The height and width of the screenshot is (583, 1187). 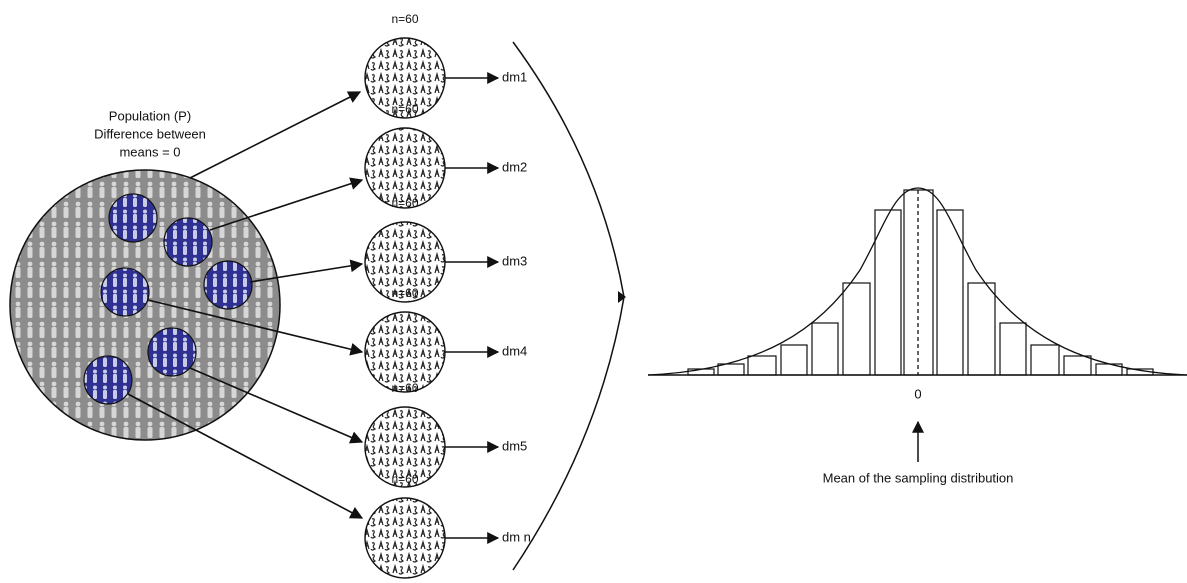 I want to click on sample-mean: dm2, so click(x=514, y=166).